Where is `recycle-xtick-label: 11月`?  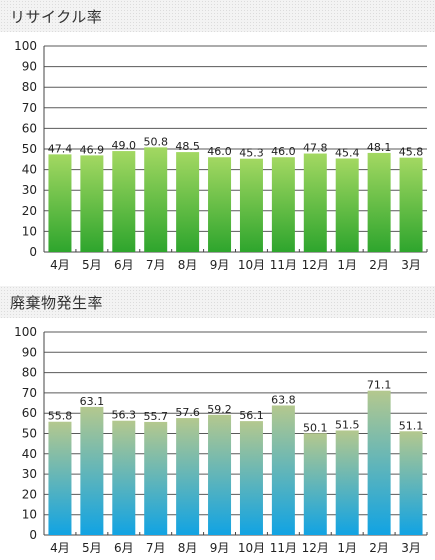 recycle-xtick-label: 11月 is located at coordinates (283, 265).